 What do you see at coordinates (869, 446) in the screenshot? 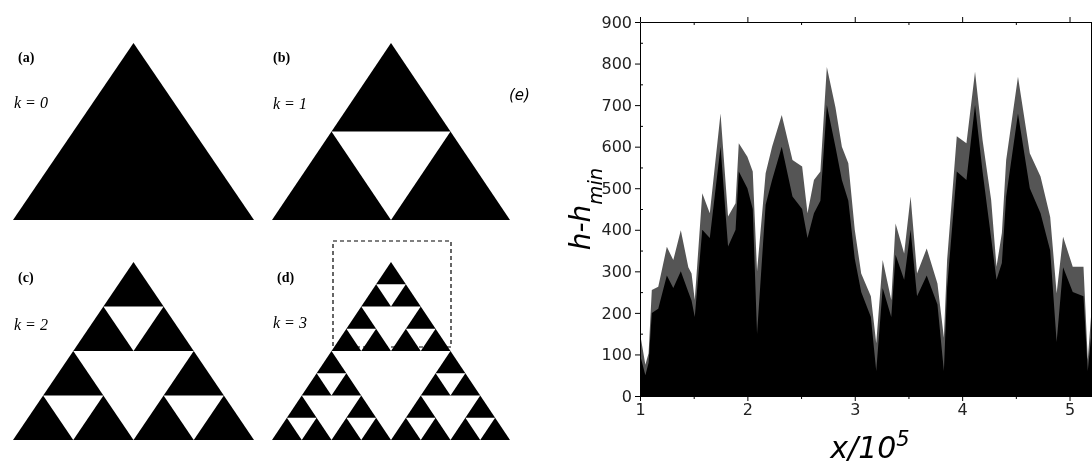
I see `x-axis-title: x/10$^{5}$` at bounding box center [869, 446].